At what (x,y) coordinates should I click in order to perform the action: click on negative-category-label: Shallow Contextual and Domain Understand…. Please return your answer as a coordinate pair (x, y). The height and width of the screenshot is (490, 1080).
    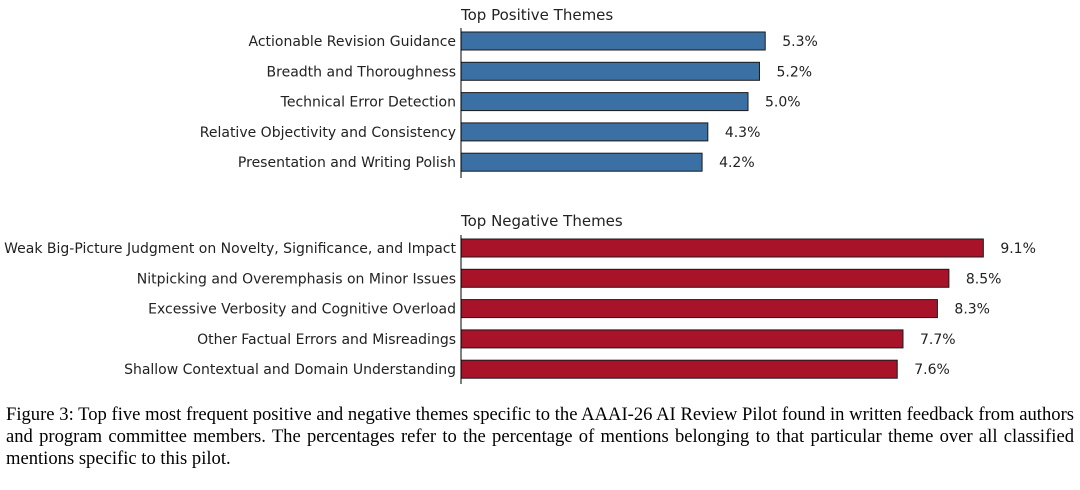
    Looking at the image, I should click on (290, 370).